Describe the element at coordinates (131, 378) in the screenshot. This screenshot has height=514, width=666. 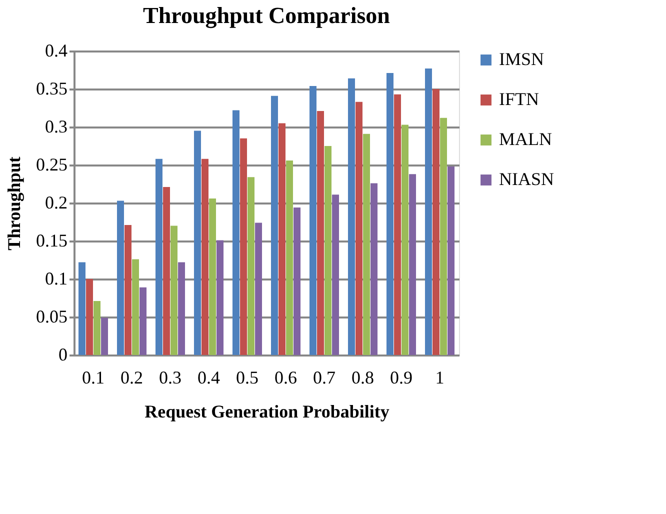
I see `x-tick-label: 0.2` at that location.